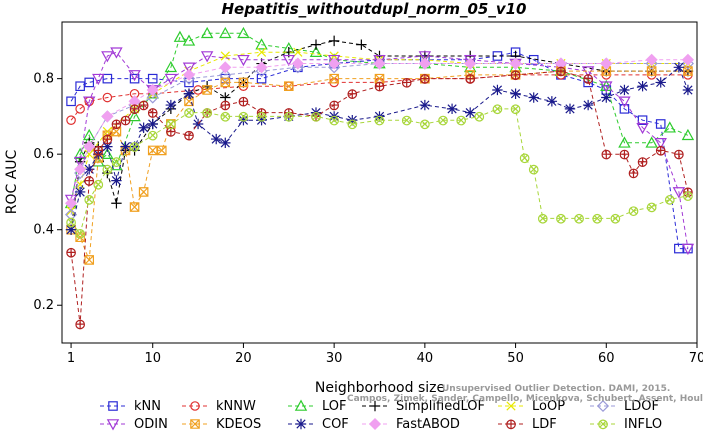 This screenshot has width=703, height=434. Describe the element at coordinates (641, 406) in the screenshot. I see `legend-label: LDOF` at that location.